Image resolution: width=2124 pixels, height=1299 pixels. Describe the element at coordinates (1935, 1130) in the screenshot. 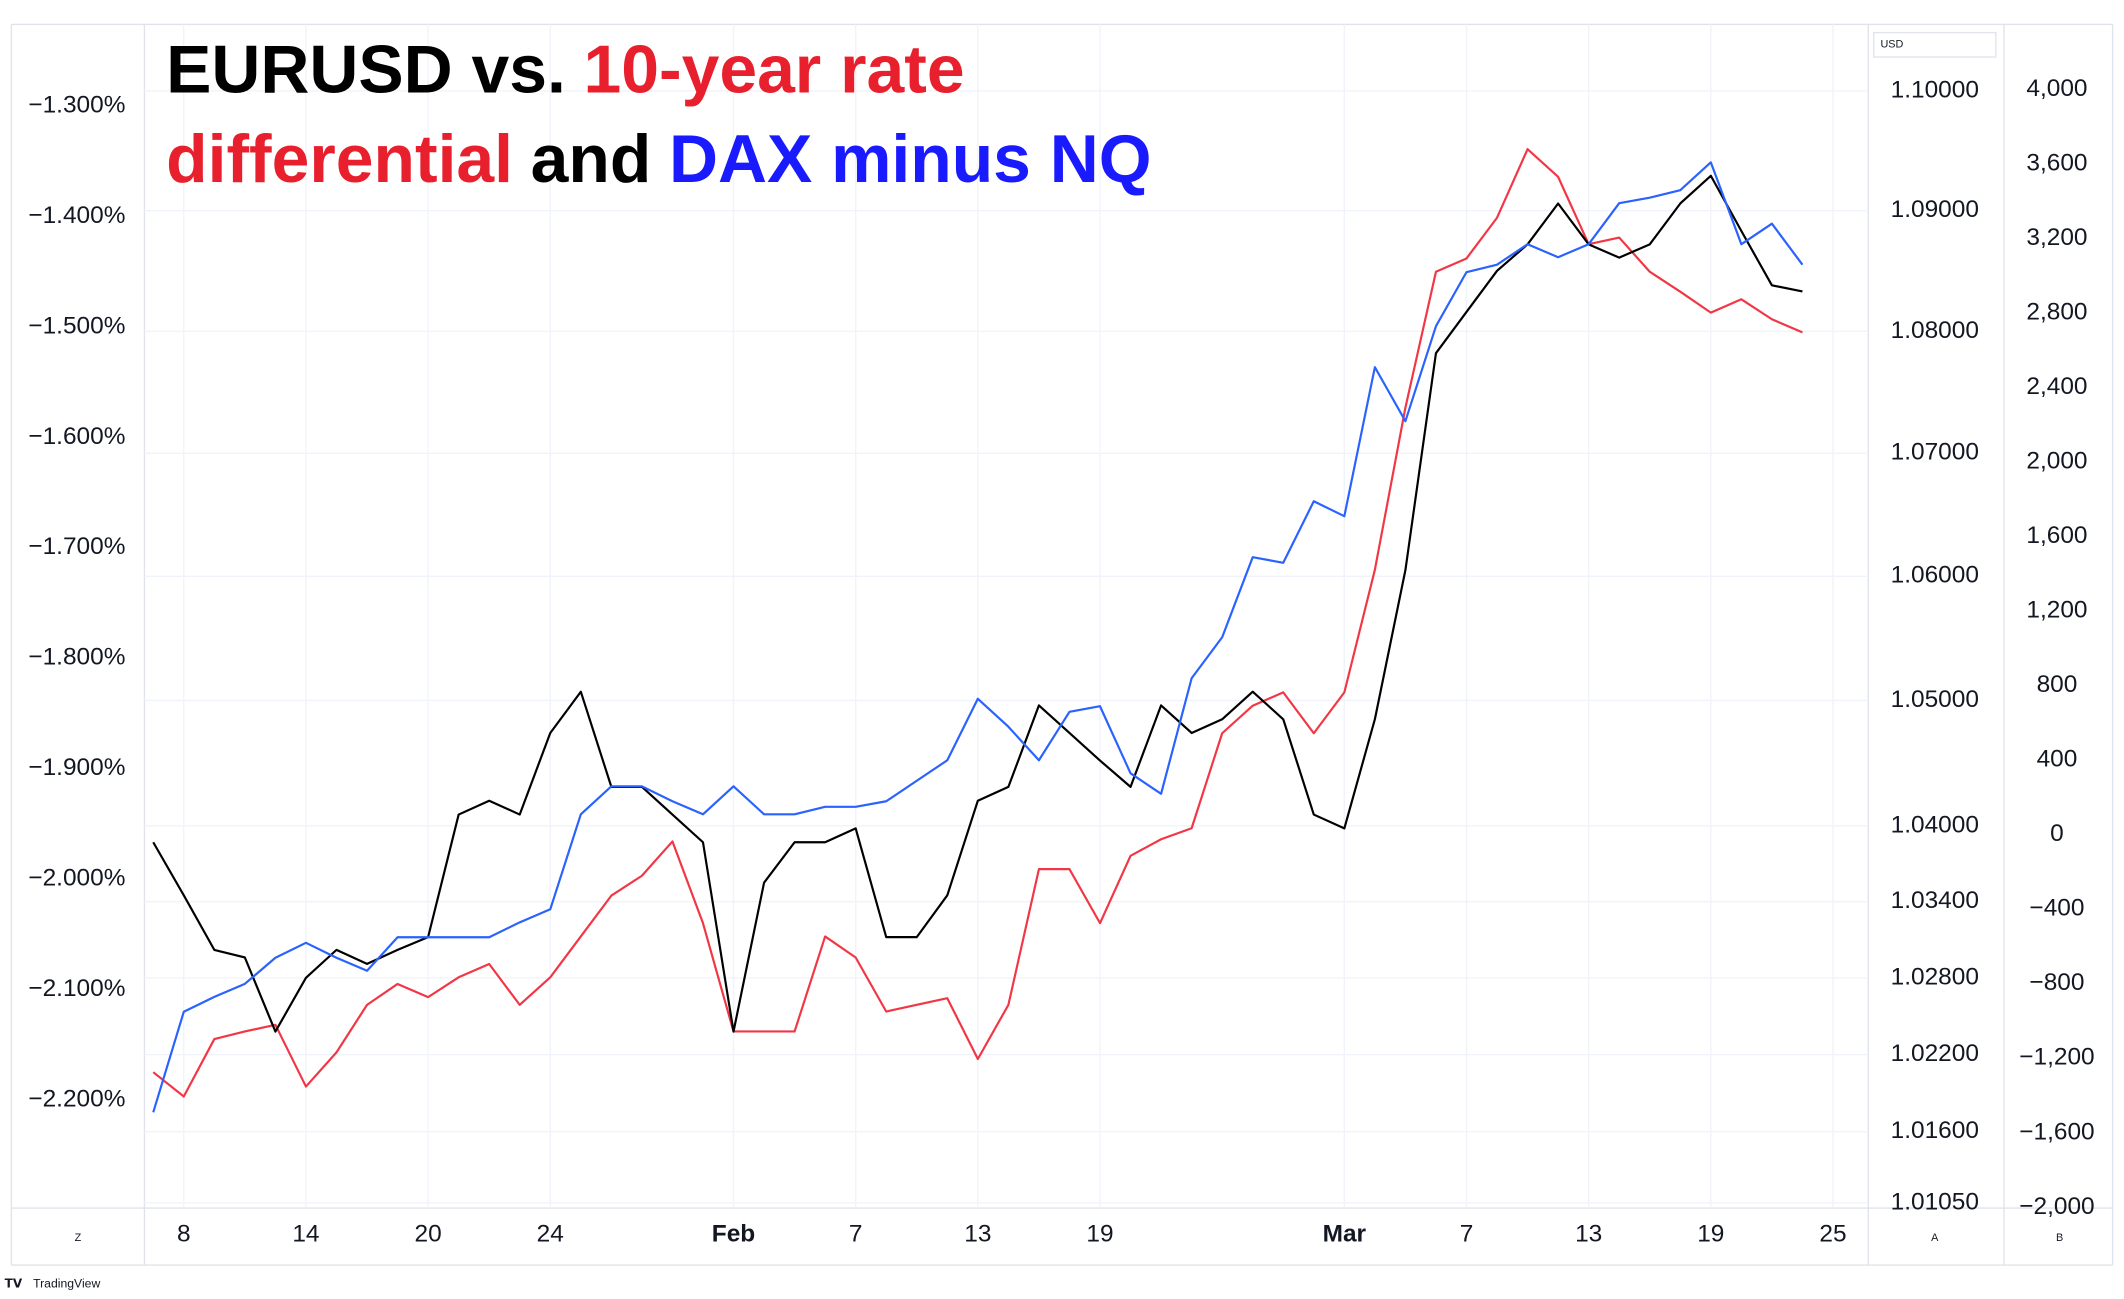

I see `tick-label: 1.01600` at that location.